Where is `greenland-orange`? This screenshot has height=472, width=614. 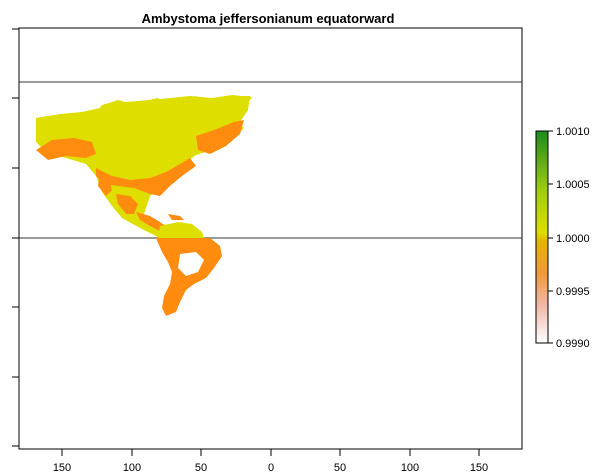
greenland-orange is located at coordinates (220, 137).